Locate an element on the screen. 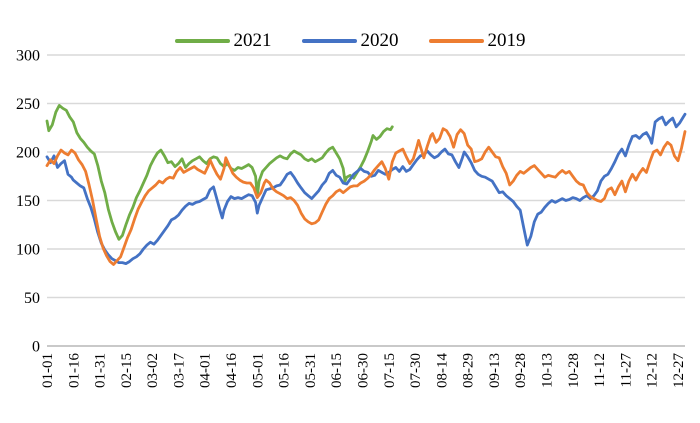 This screenshot has height=423, width=700. legend-label: 2020 is located at coordinates (379, 40).